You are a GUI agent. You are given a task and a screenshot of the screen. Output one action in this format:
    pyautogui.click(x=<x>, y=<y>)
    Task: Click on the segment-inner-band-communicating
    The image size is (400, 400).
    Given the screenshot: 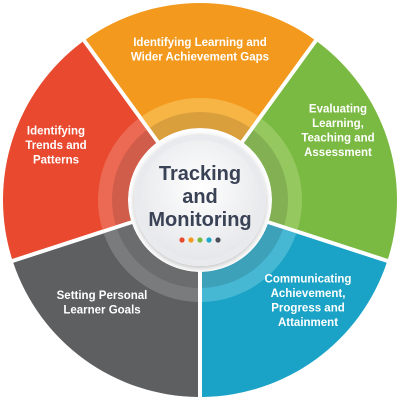 What is the action you would take?
    pyautogui.click(x=249, y=263)
    